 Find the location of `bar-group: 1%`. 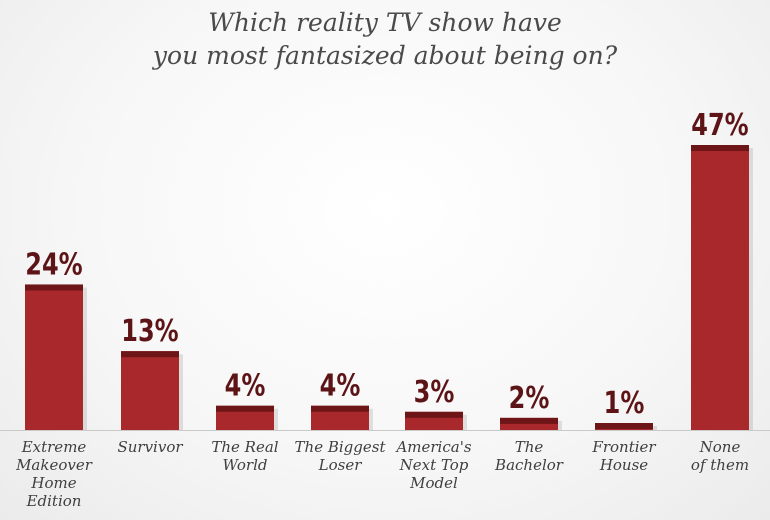

bar-group: 1% is located at coordinates (626, 408).